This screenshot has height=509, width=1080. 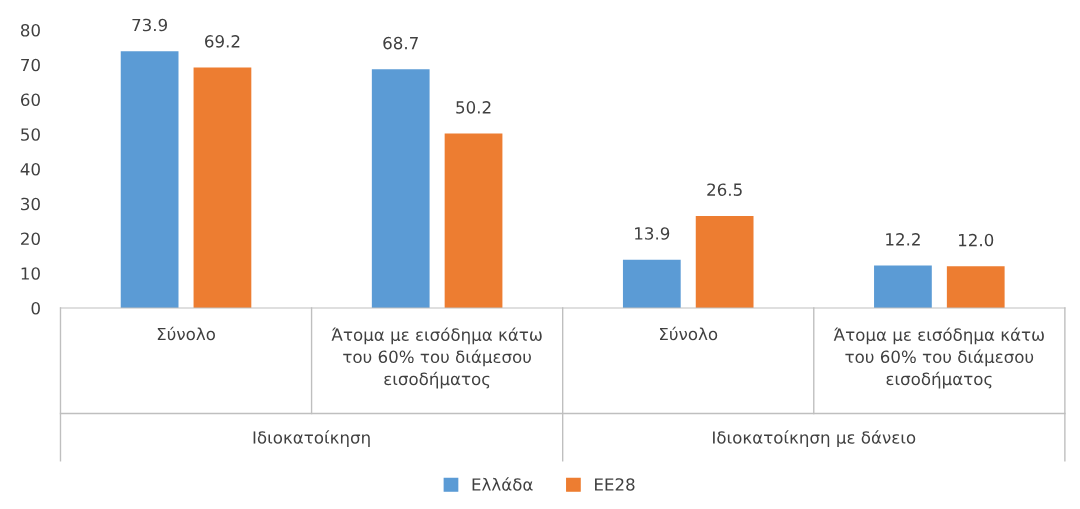 I want to click on data-label: 73.9, so click(x=149, y=25).